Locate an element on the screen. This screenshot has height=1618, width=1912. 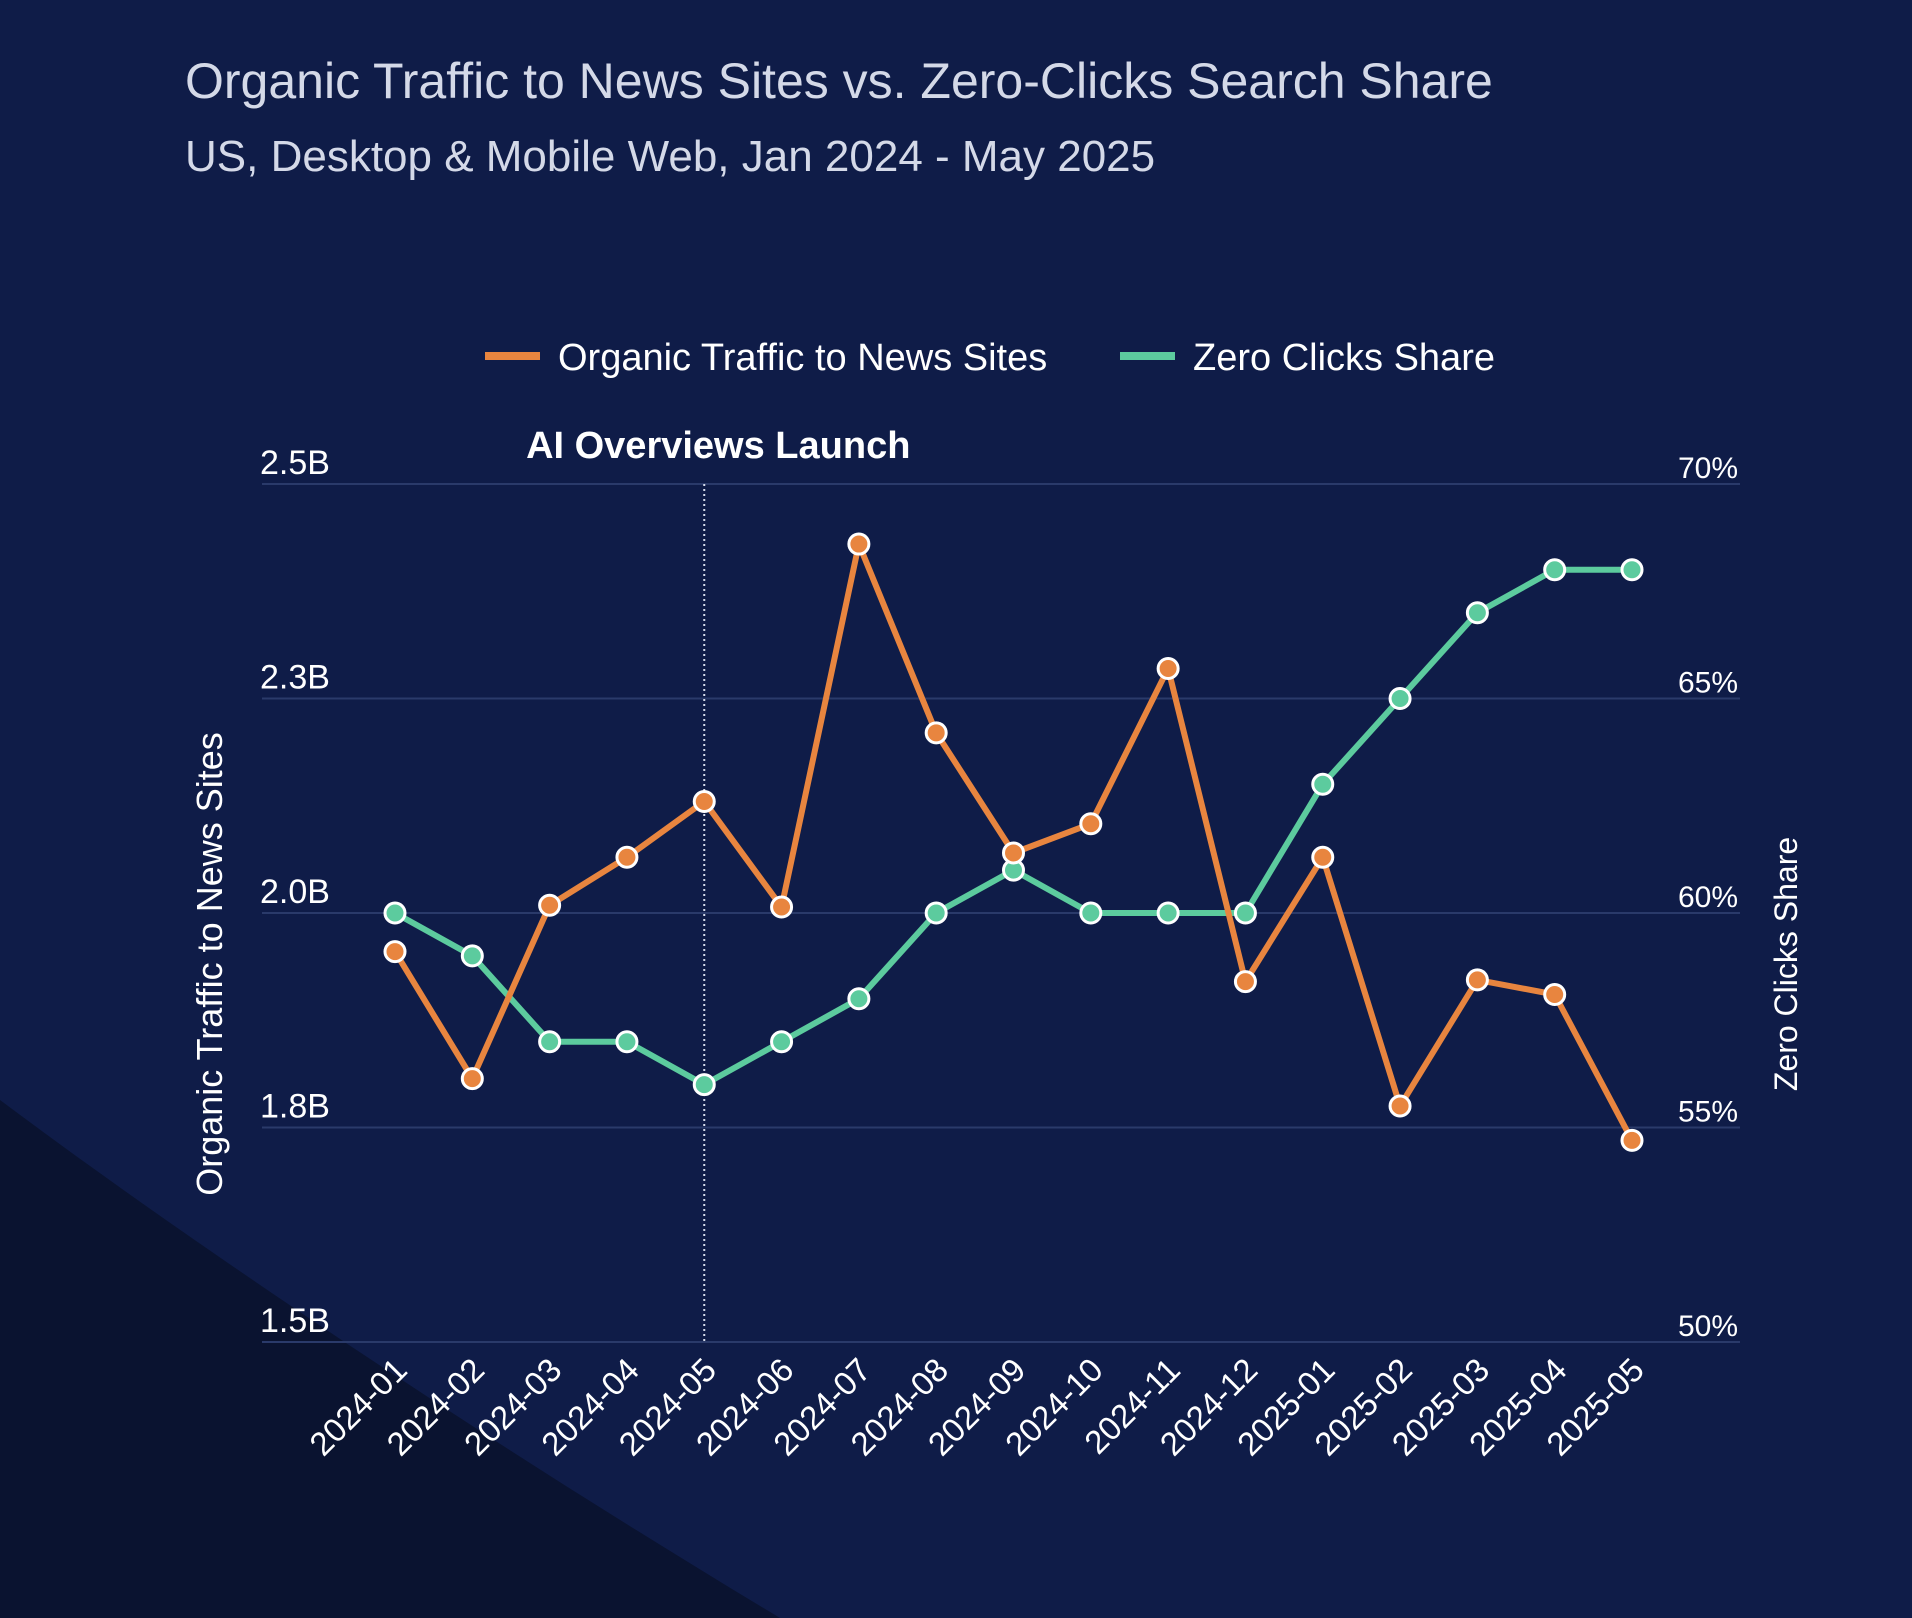
legend-label-organic-traffic: Organic Traffic to News Sites is located at coordinates (802, 358).